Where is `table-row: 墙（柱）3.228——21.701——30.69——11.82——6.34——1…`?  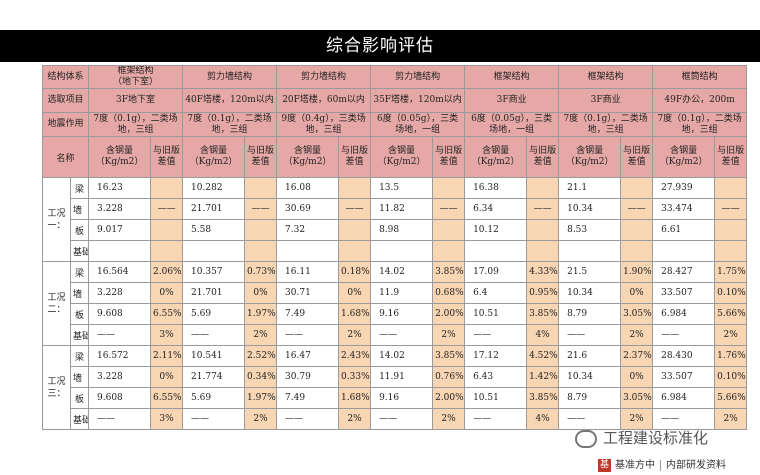 table-row: 墙（柱）3.228——21.701——30.69——11.82——6.34——1… is located at coordinates (395, 209).